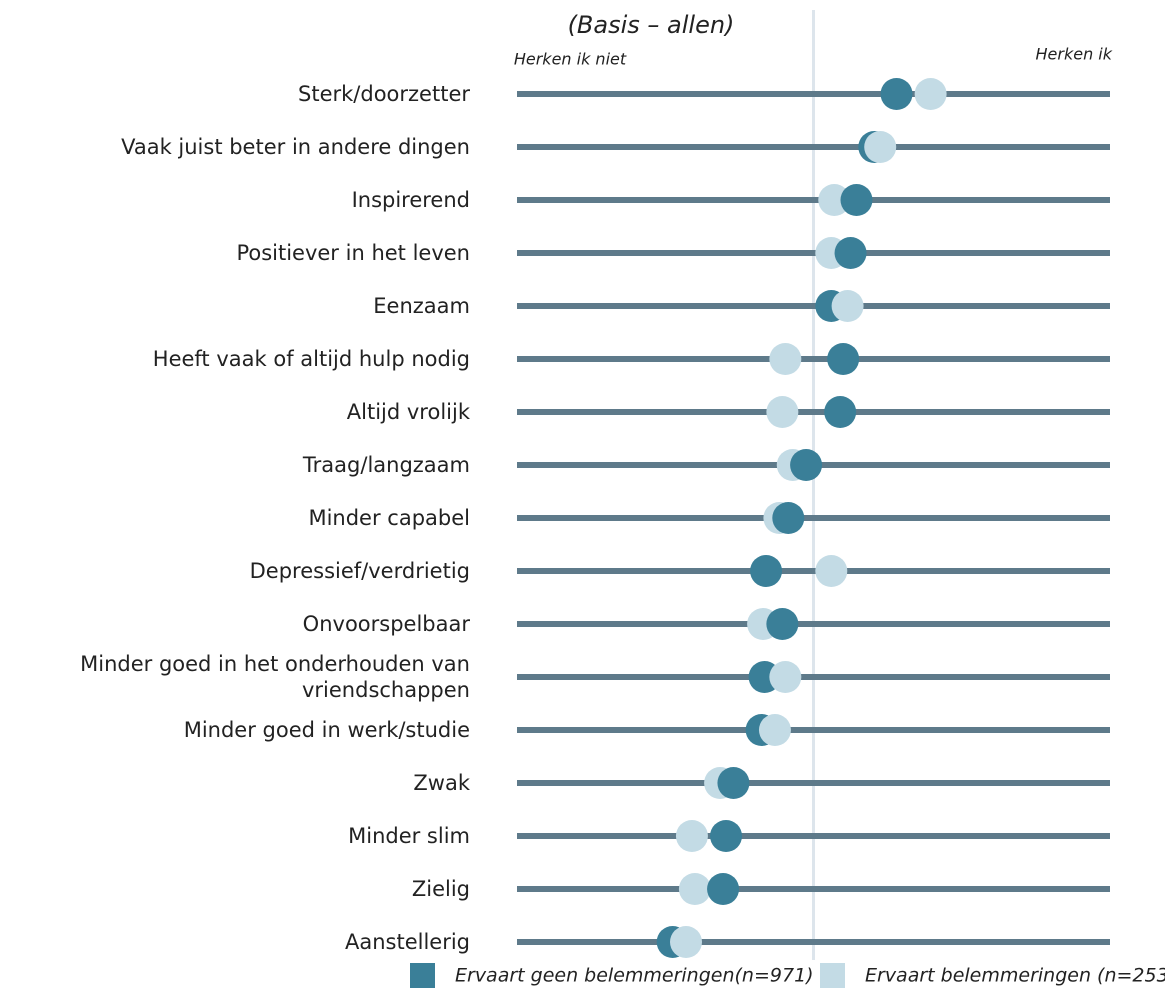  What do you see at coordinates (421, 306) in the screenshot?
I see `category-label: Eenzaam` at bounding box center [421, 306].